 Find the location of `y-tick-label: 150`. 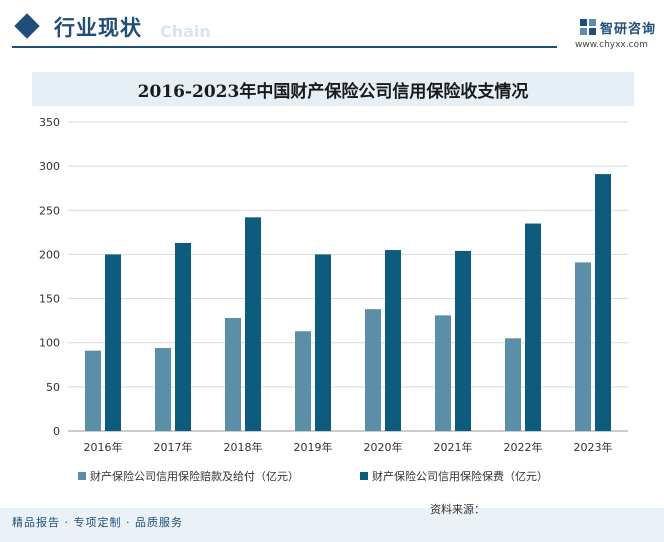

y-tick-label: 150 is located at coordinates (49, 299).